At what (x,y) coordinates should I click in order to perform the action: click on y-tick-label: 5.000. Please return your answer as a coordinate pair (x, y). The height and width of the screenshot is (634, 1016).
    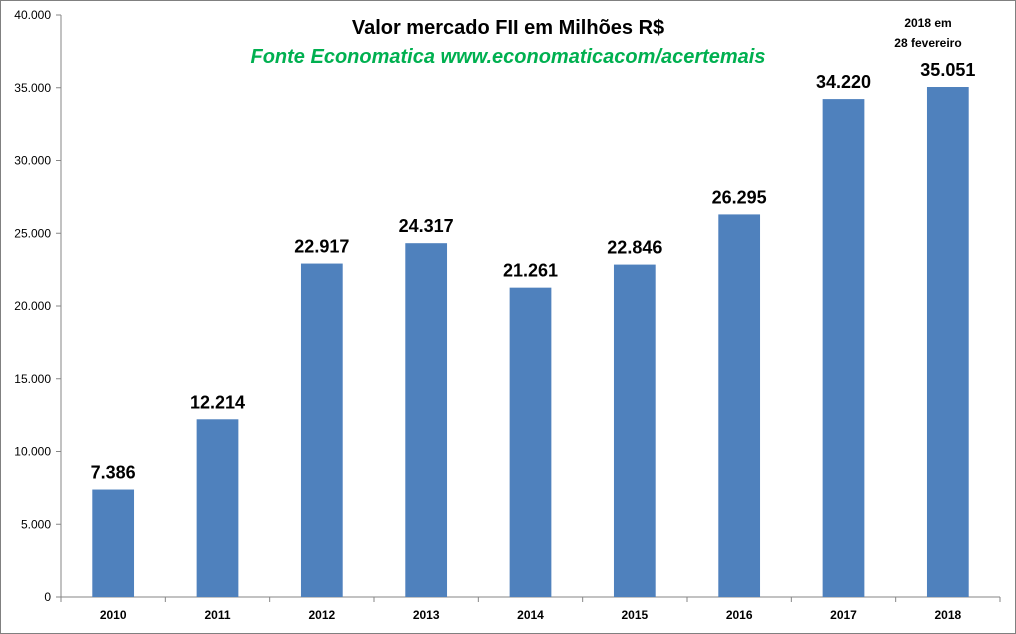
    Looking at the image, I should click on (36, 524).